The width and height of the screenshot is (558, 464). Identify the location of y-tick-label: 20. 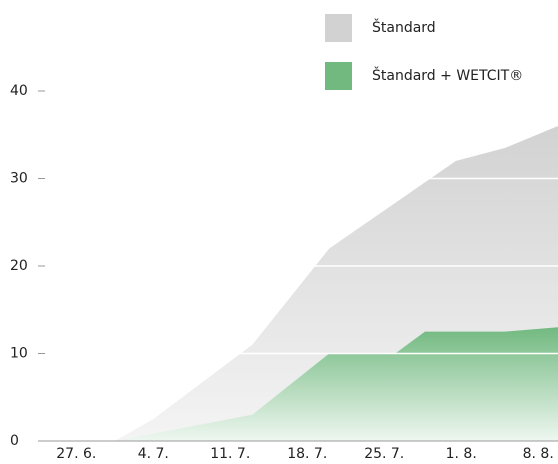
(19, 266).